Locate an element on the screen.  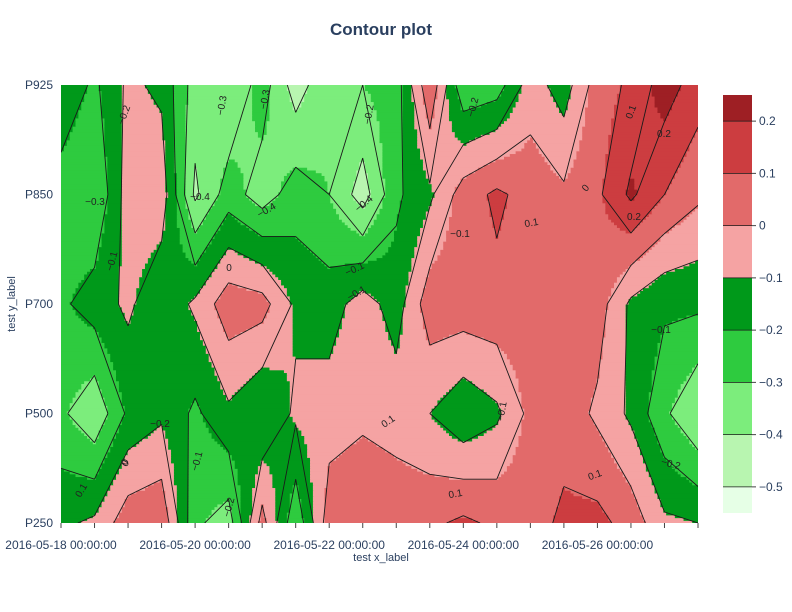
contour-line is located at coordinates (281, 147).